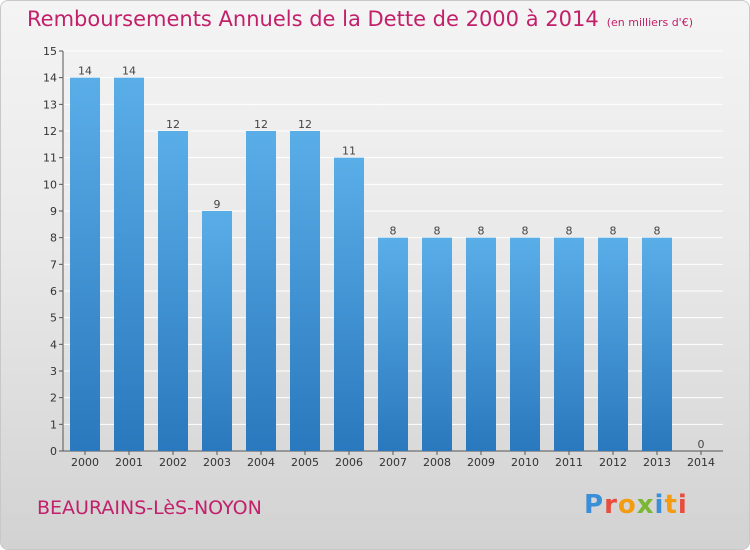 This screenshot has width=750, height=550. What do you see at coordinates (613, 344) in the screenshot?
I see `bar-2012` at bounding box center [613, 344].